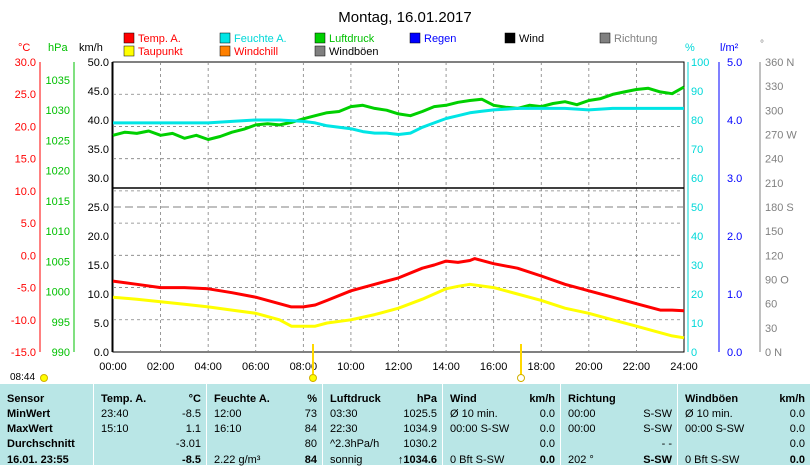 This screenshot has height=467, width=810. I want to click on cell-left: 2.22 g/m³, so click(237, 460).